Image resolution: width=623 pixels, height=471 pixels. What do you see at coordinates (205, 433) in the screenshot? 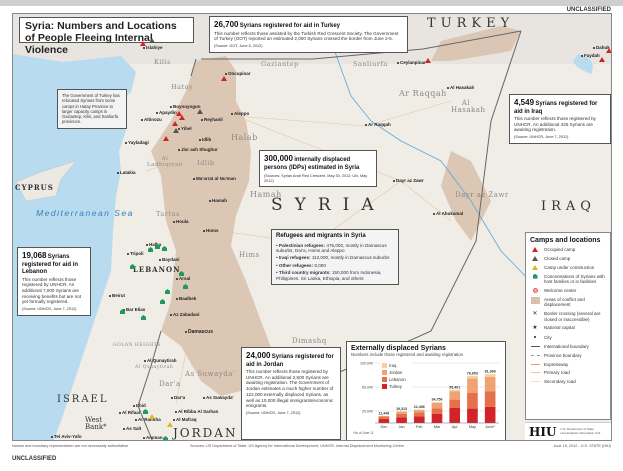
I see `country-label-jordan: JORDAN` at bounding box center [205, 433].